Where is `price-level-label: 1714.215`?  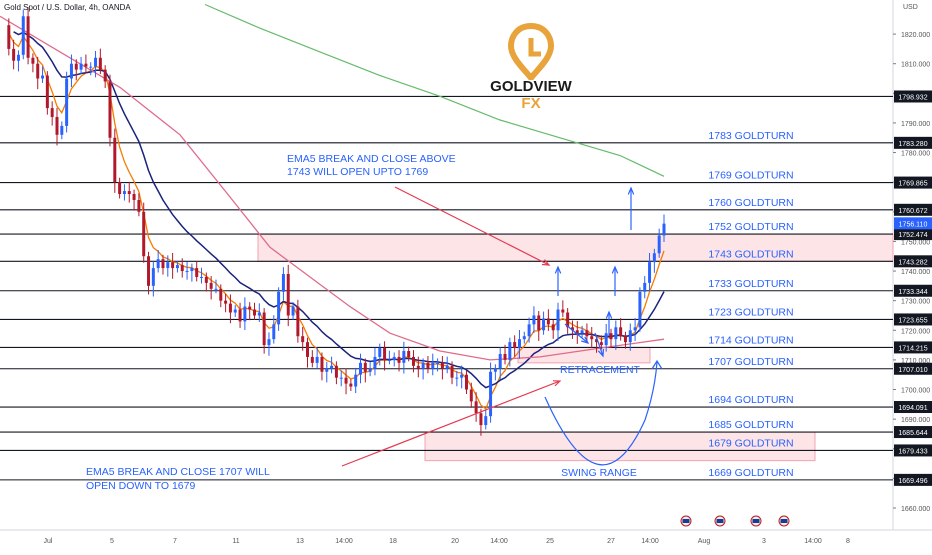 price-level-label: 1714.215 is located at coordinates (912, 348).